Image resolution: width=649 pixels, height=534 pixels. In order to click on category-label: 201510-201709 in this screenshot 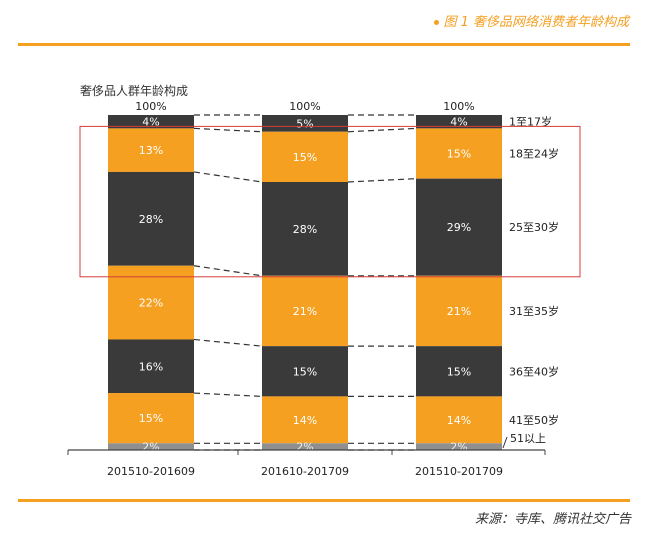, I will do `click(459, 471)`.